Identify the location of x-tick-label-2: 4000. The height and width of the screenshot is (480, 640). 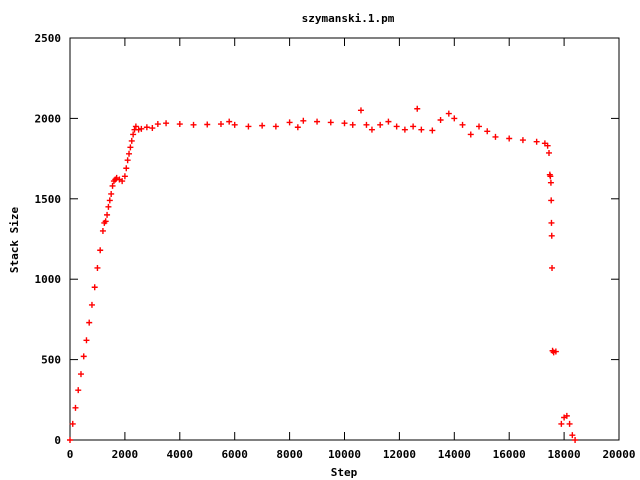
(180, 454).